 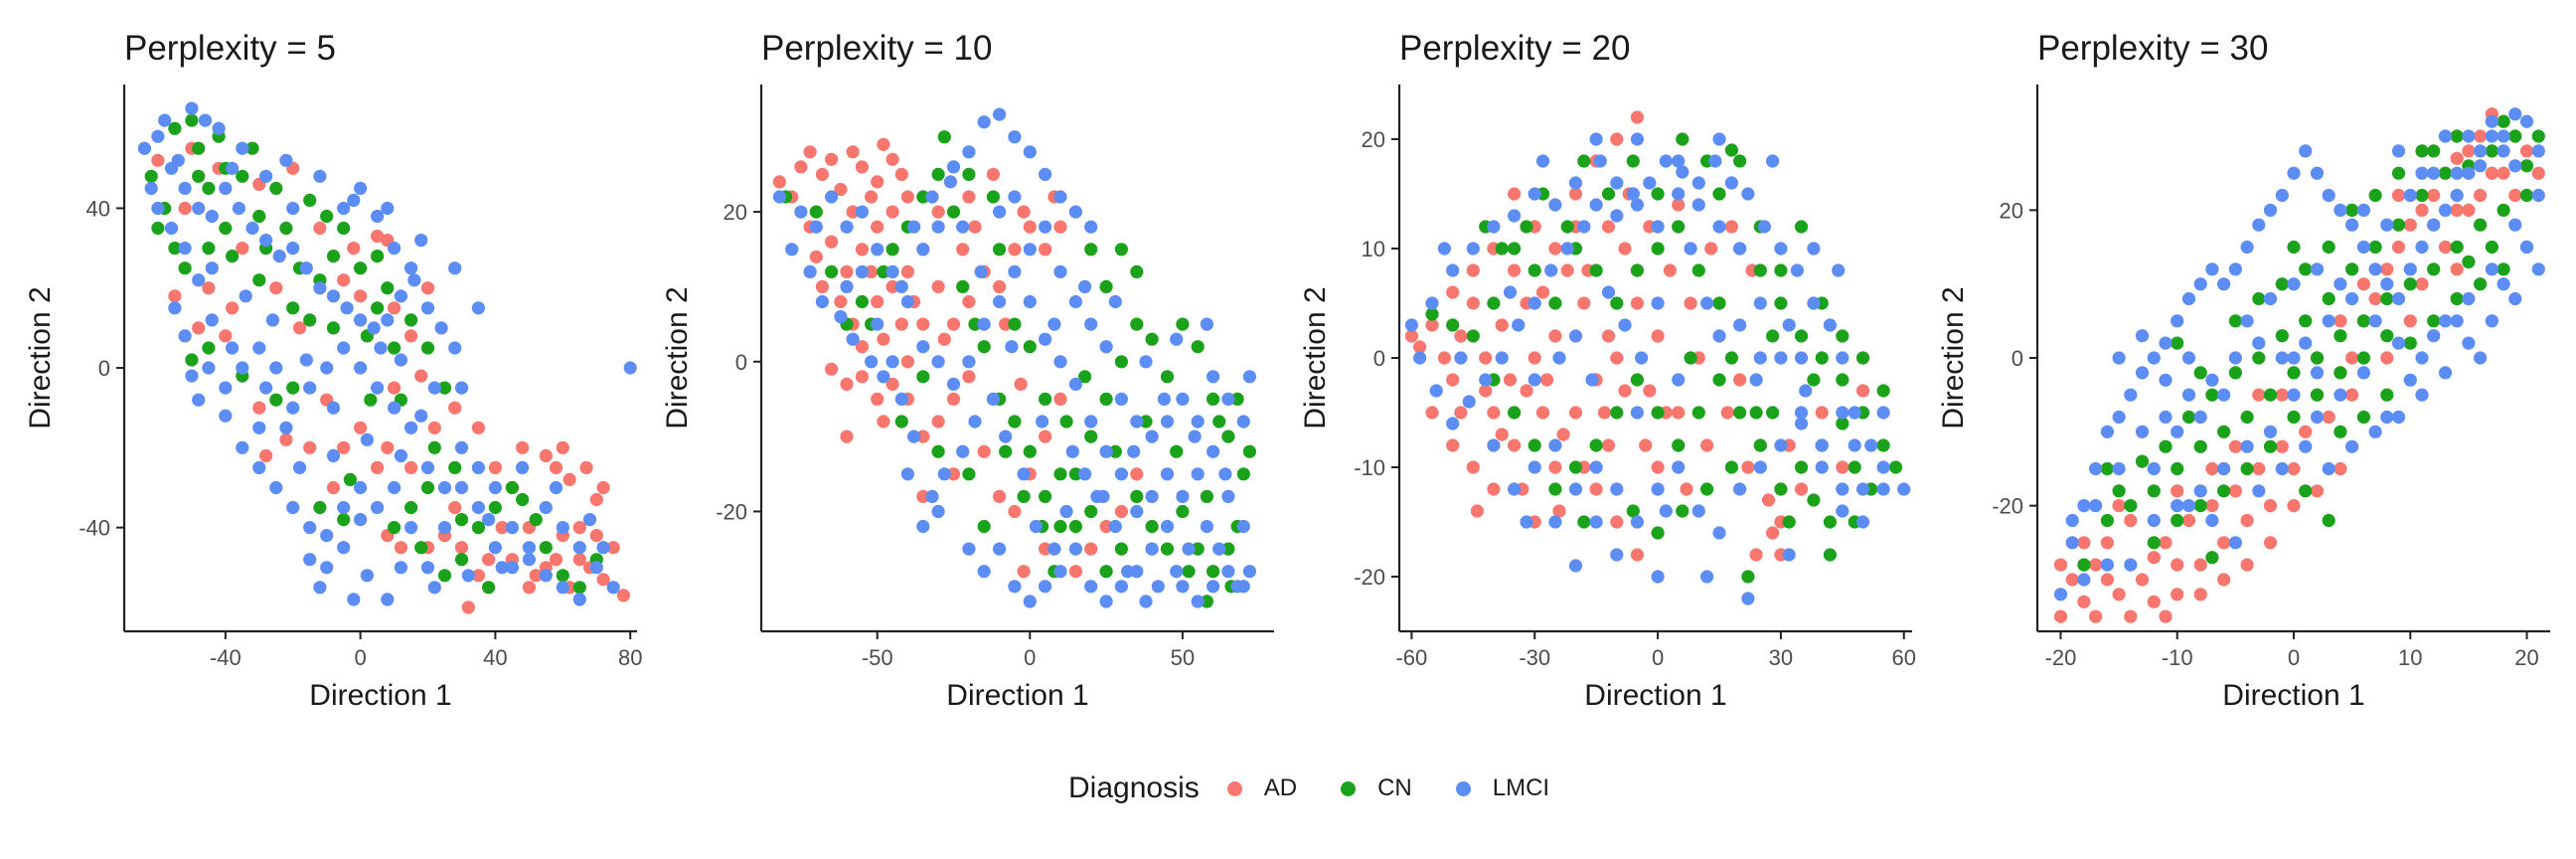 What do you see at coordinates (1376, 788) in the screenshot?
I see `legend-item-cn: CN` at bounding box center [1376, 788].